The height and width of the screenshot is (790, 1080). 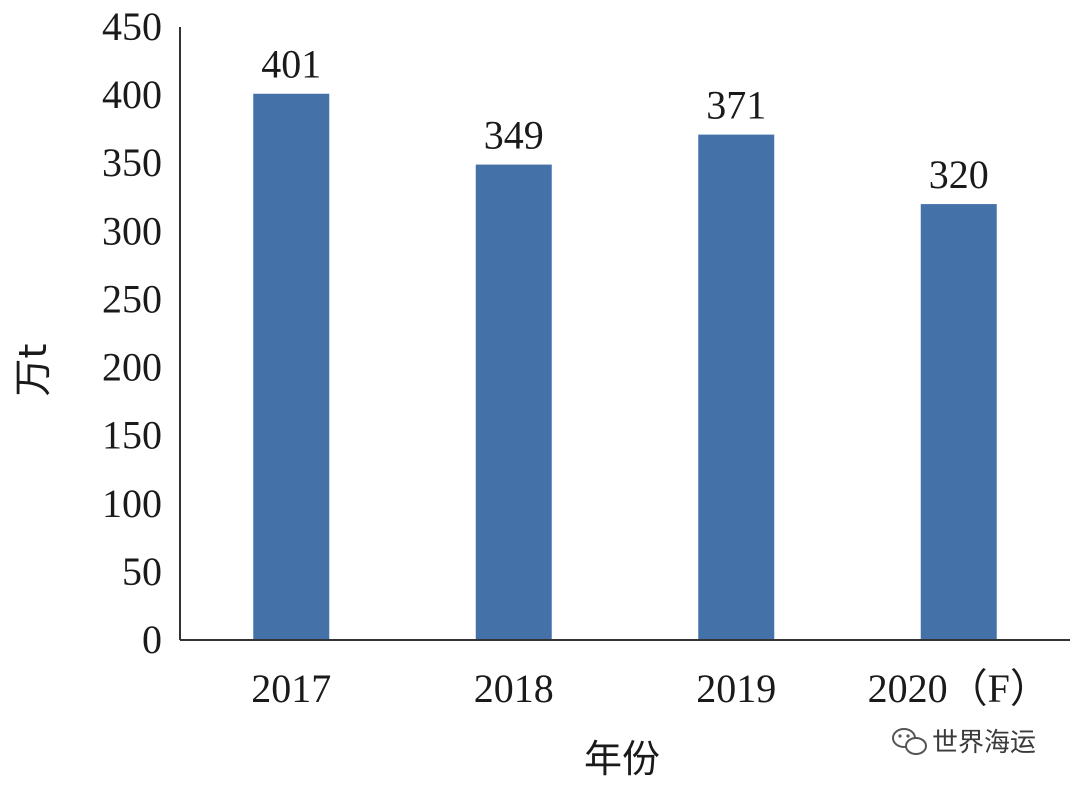 What do you see at coordinates (132, 298) in the screenshot?
I see `y-tick-label: 250` at bounding box center [132, 298].